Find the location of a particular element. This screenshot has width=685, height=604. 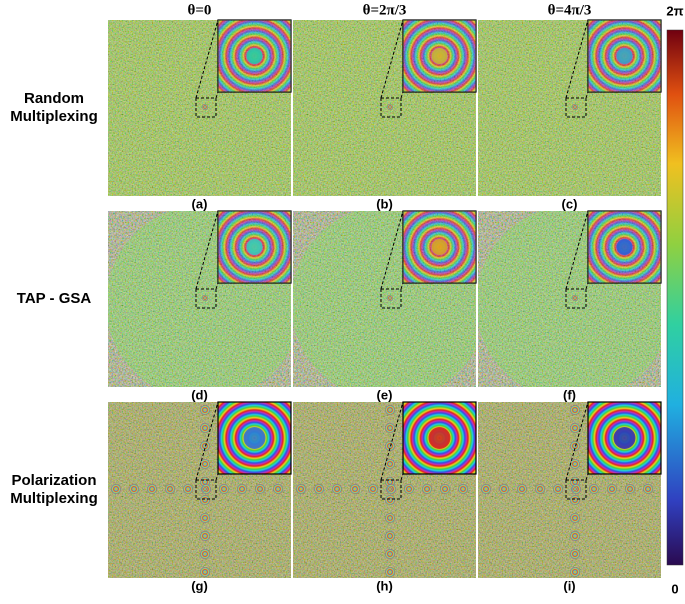

column-header: θ=4π/3 is located at coordinates (570, 10).